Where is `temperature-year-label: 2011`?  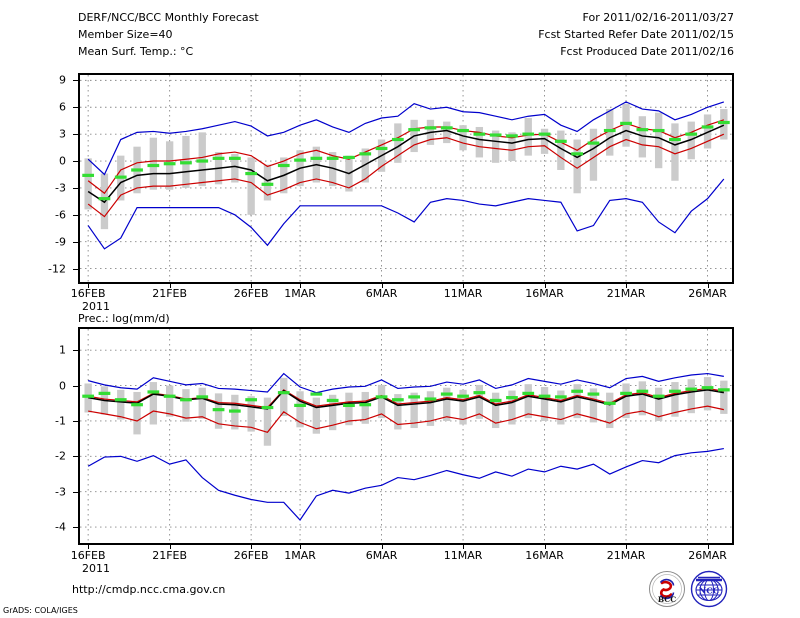 temperature-year-label: 2011 is located at coordinates (96, 306).